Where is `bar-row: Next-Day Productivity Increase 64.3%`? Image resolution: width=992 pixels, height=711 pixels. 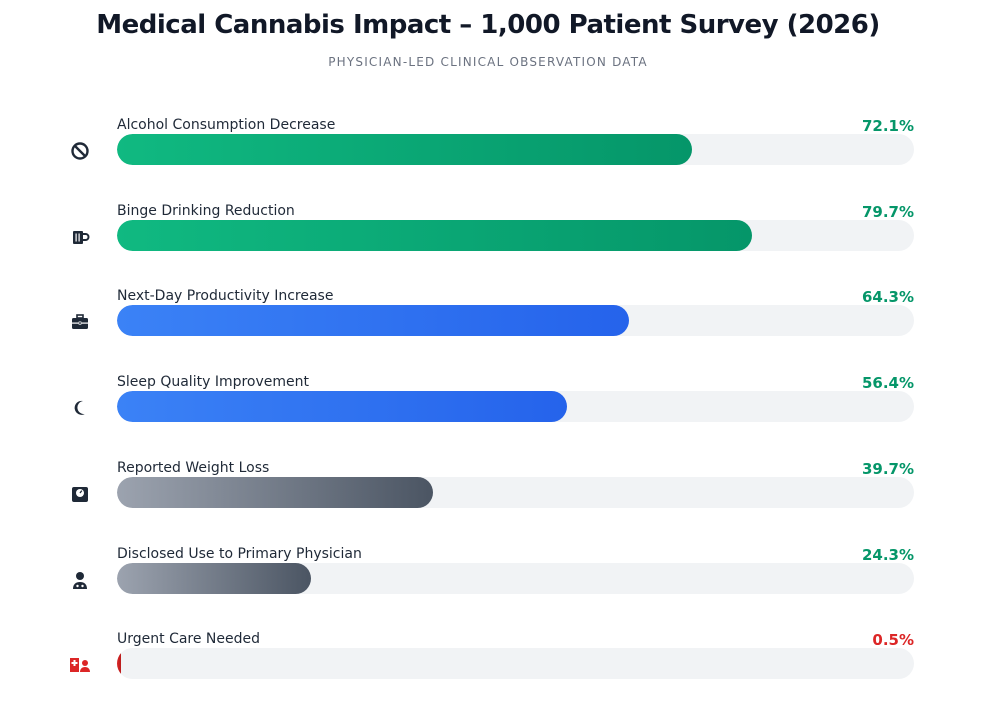
bar-row: Next-Day Productivity Increase 64.3% is located at coordinates (496, 328).